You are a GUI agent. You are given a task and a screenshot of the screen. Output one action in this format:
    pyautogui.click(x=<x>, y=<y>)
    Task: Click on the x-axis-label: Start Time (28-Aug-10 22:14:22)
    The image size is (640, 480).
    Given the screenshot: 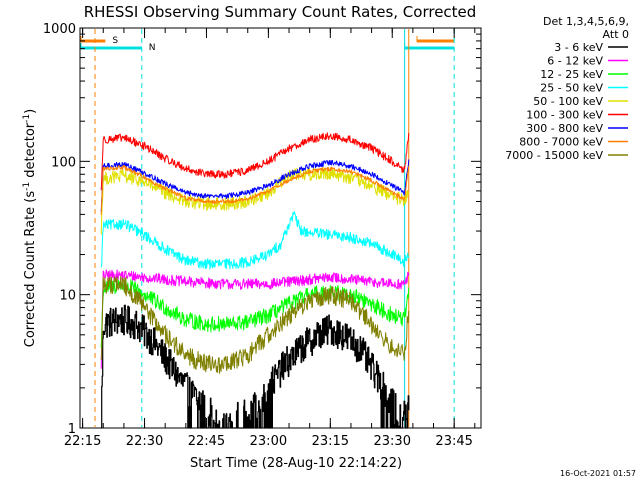 What is the action you would take?
    pyautogui.click(x=296, y=463)
    